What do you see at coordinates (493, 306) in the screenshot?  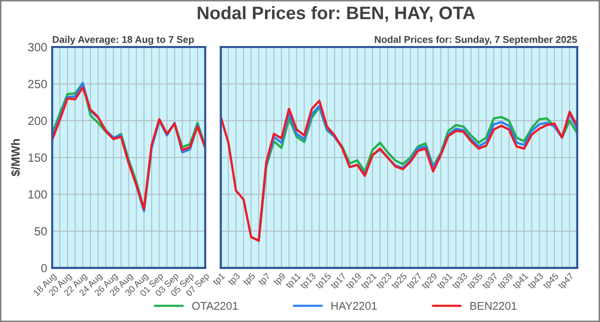 I see `legend-label: BEN2201` at bounding box center [493, 306].